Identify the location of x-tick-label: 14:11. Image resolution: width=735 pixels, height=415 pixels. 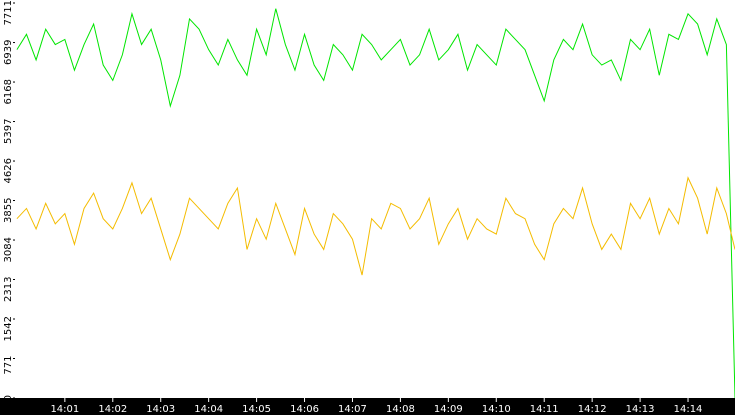
(544, 409).